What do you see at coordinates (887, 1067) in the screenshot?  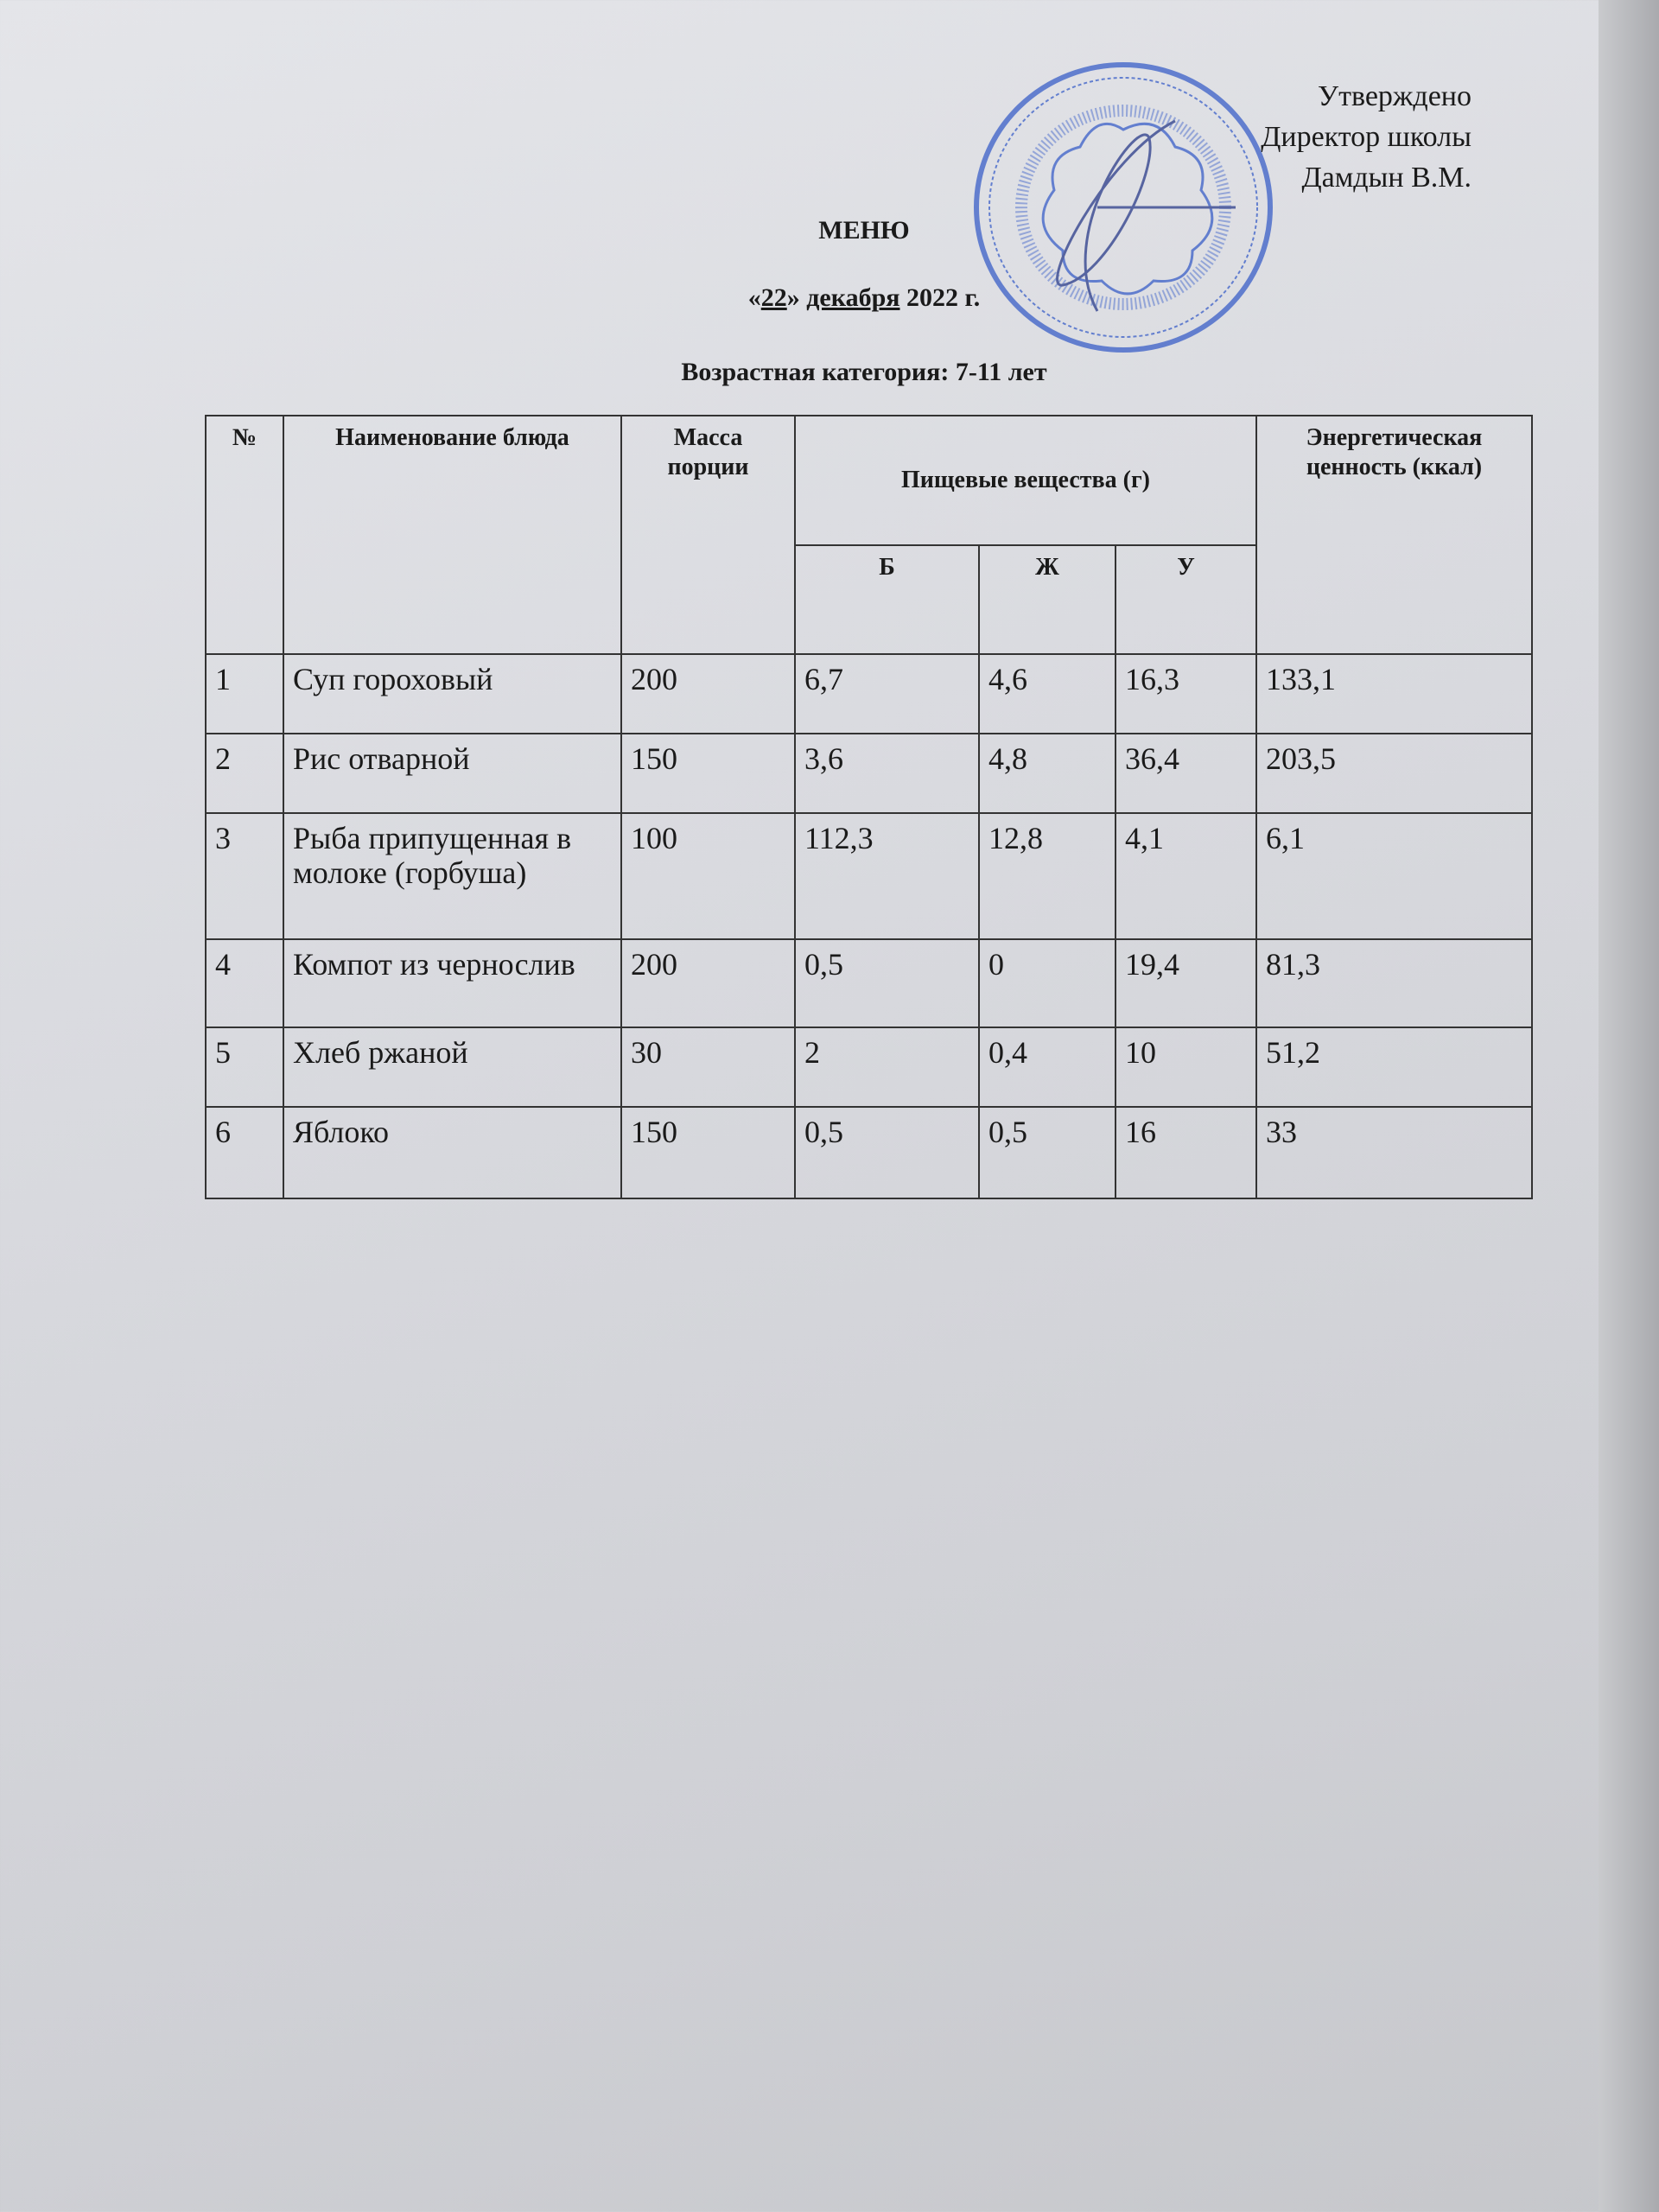 I see `cell-b: 2` at bounding box center [887, 1067].